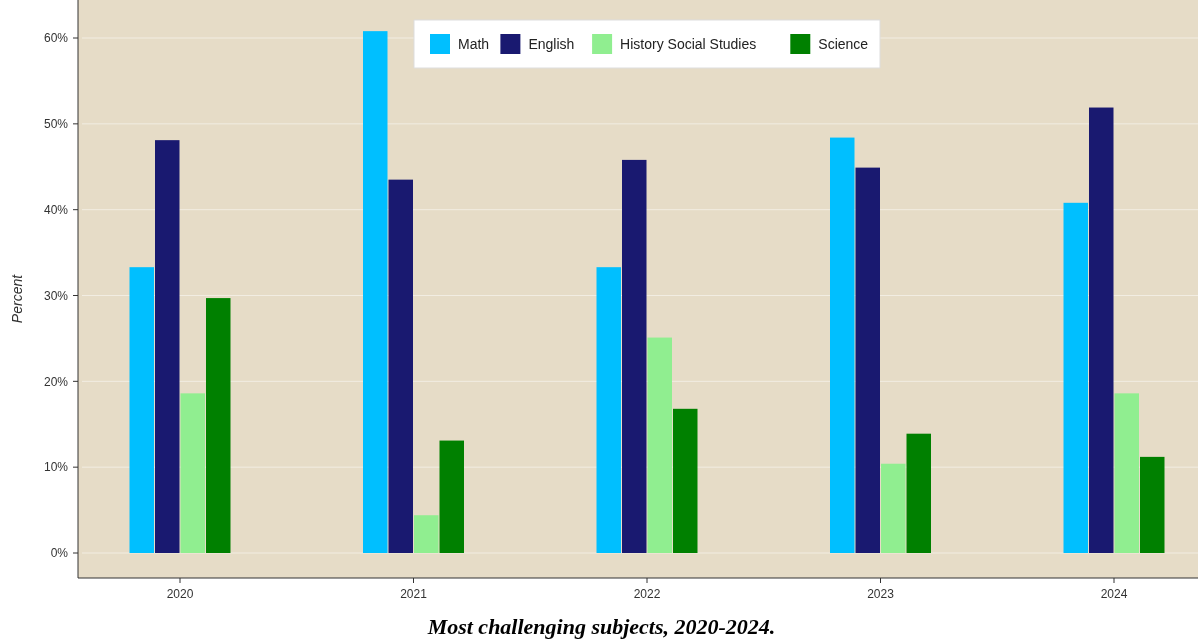 This screenshot has height=641, width=1203. Describe the element at coordinates (601, 626) in the screenshot. I see `text: Most challenging subjects, 2020-2024.` at that location.